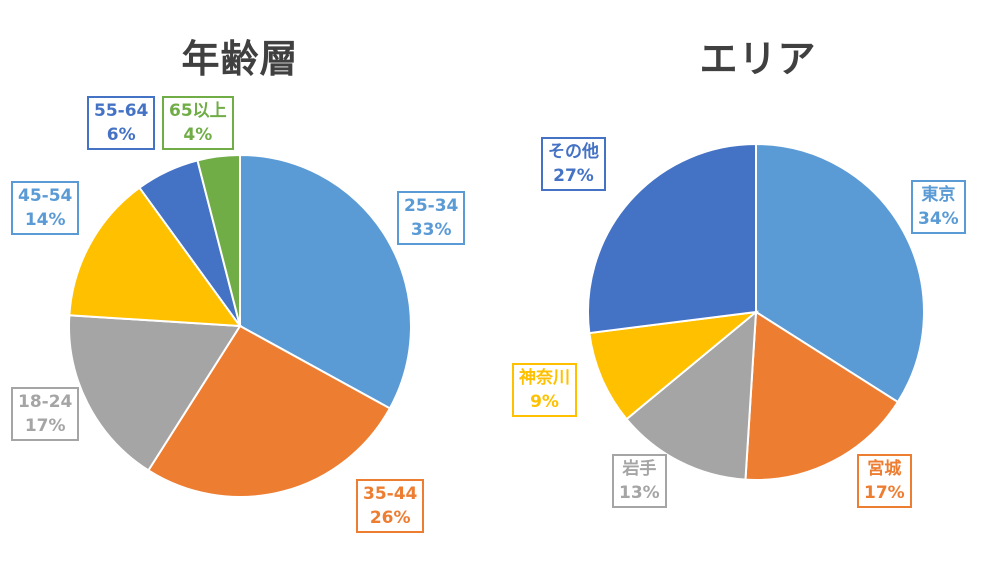 The height and width of the screenshot is (576, 994). What do you see at coordinates (544, 390) in the screenshot?
I see `label-kanagawa: 神奈川 9%` at bounding box center [544, 390].